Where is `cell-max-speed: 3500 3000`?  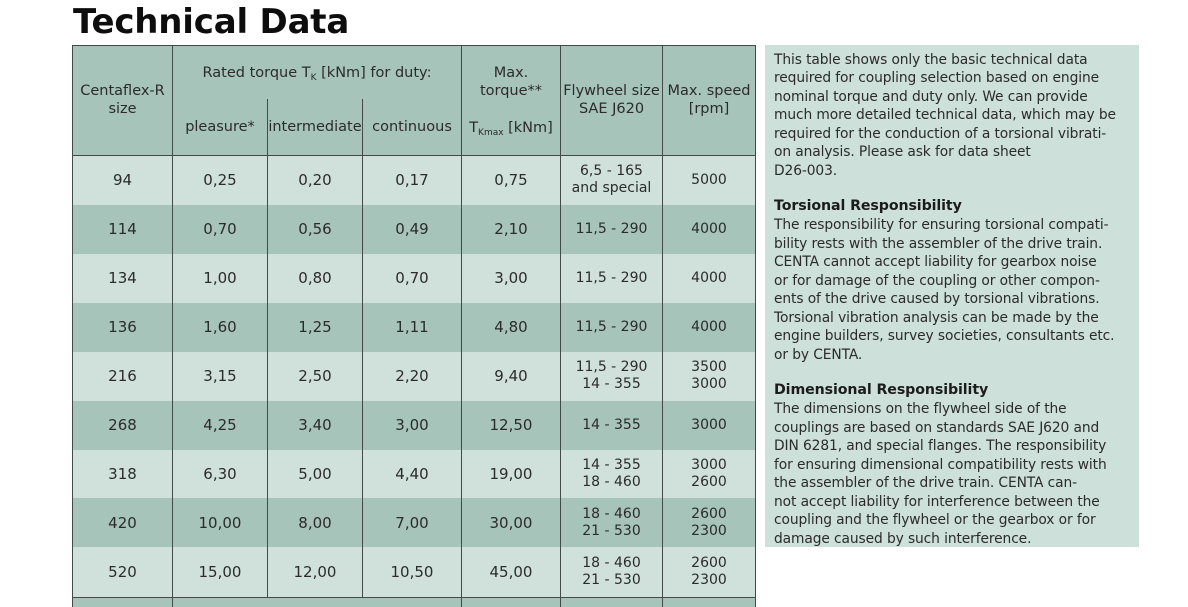
cell-max-speed: 3500 3000 is located at coordinates (709, 376).